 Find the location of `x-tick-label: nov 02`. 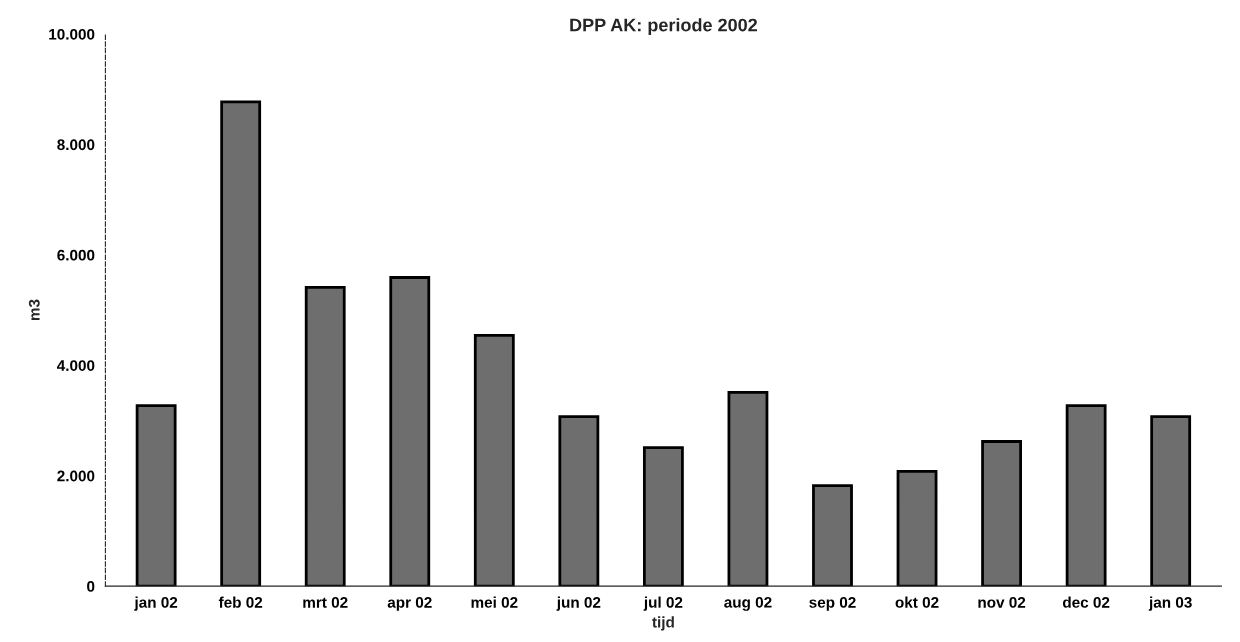

x-tick-label: nov 02 is located at coordinates (1002, 602).